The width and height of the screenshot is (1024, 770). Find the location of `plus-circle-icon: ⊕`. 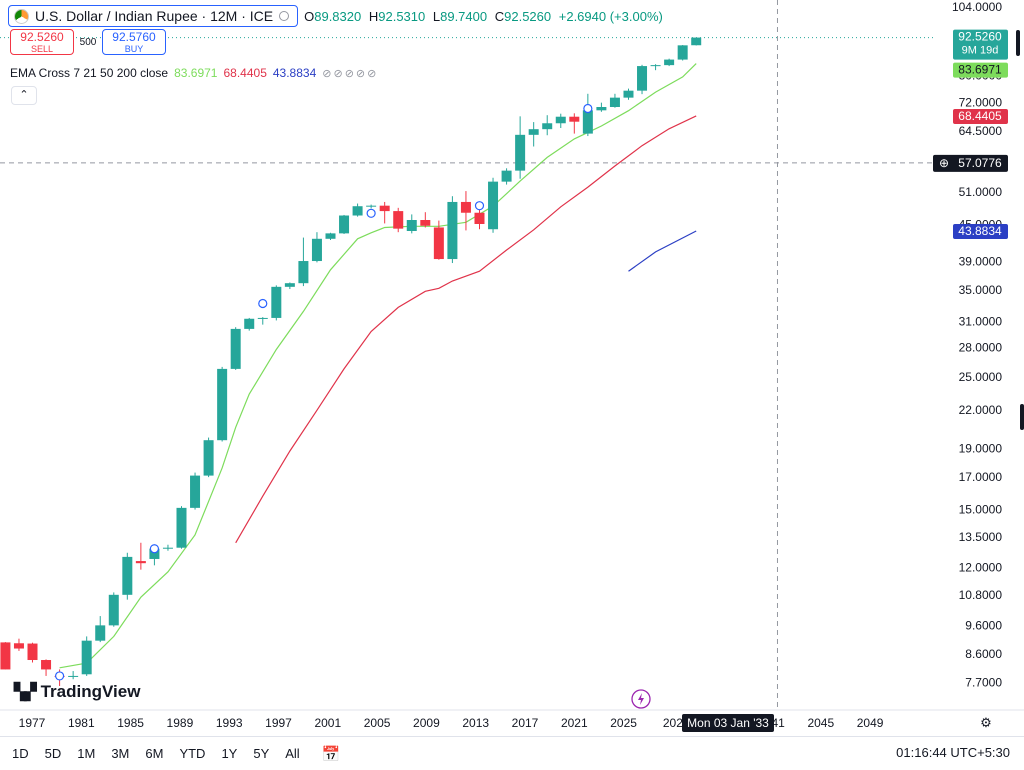

plus-circle-icon: ⊕ is located at coordinates (944, 163).